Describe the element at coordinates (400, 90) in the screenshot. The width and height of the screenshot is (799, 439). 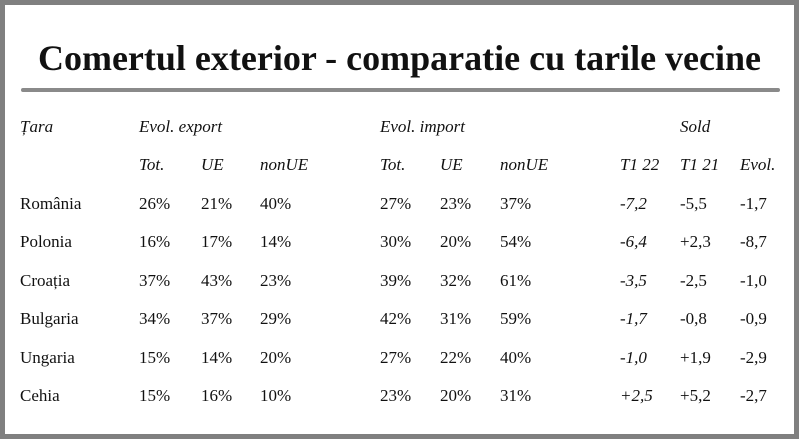
I see `title-divider` at that location.